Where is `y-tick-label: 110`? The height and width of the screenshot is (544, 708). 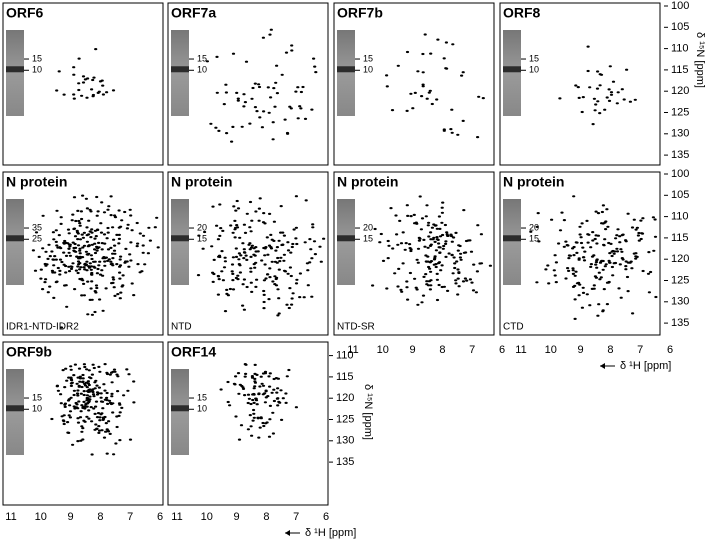
y-tick-label: 110 is located at coordinates (345, 356).